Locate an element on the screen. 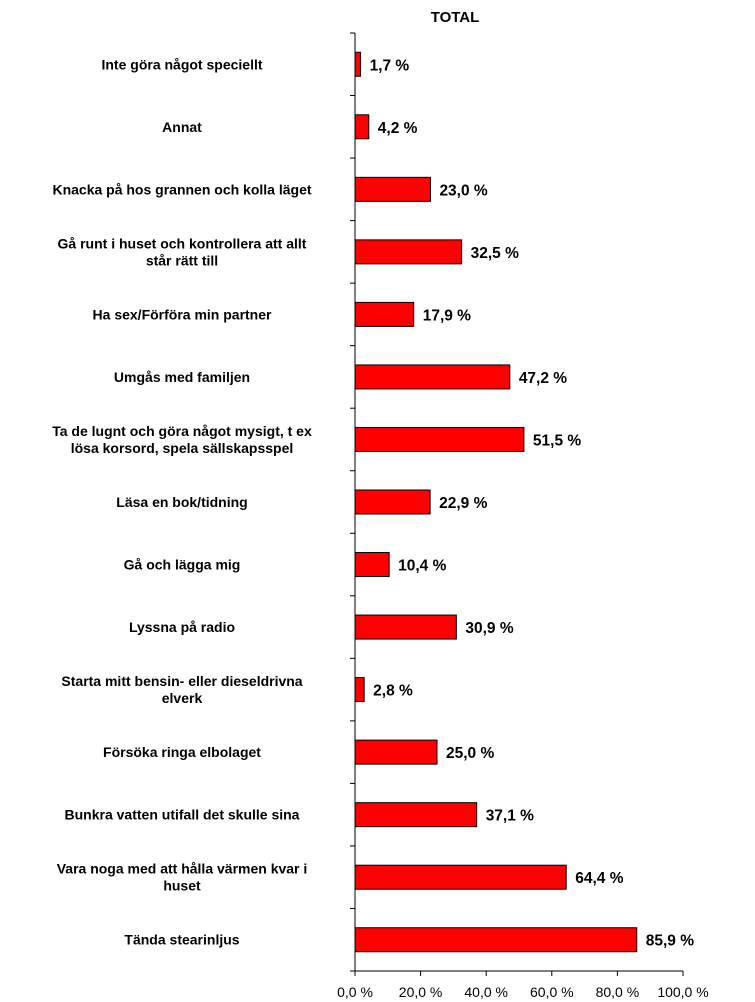 This screenshot has height=1002, width=755. x-tick-label: 0,0 % is located at coordinates (355, 992).